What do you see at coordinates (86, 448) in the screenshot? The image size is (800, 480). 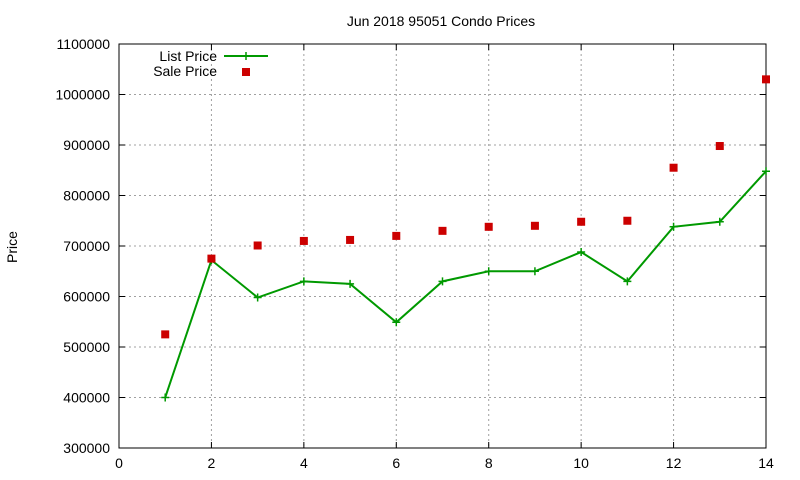 I see `y-tick-label: 300000` at bounding box center [86, 448].